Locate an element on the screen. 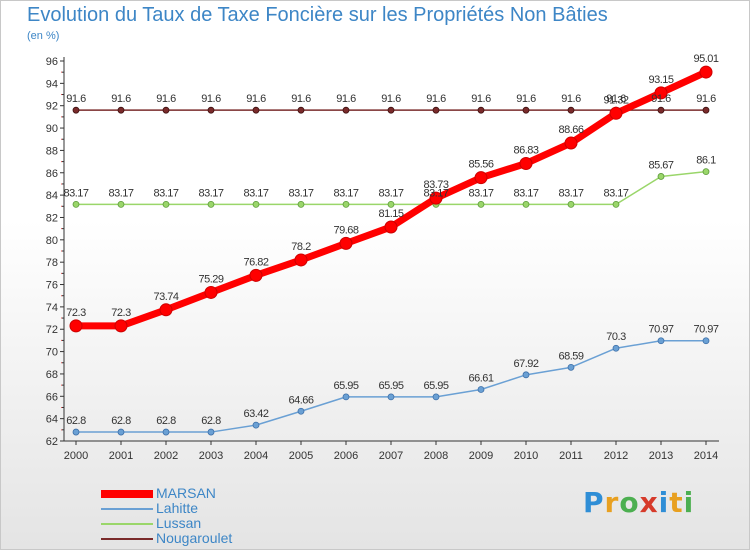  y-tick-label: 64 is located at coordinates (52, 420).